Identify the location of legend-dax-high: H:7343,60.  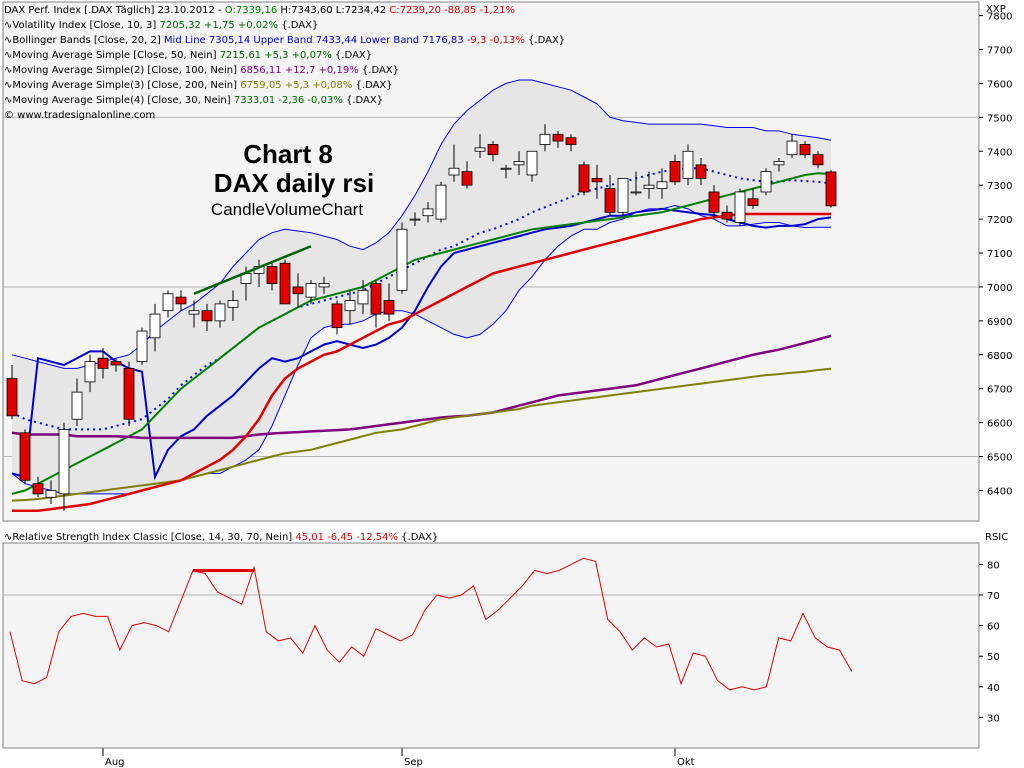
(305, 10).